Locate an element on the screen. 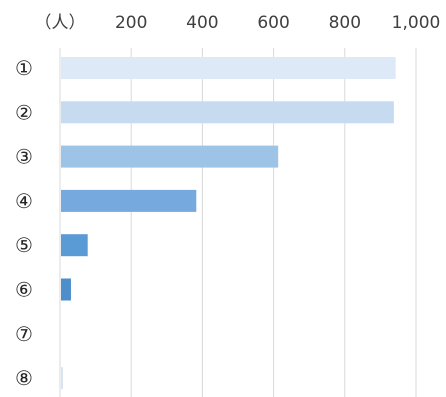 The height and width of the screenshot is (397, 446). x-tick-label: 200 is located at coordinates (131, 23).